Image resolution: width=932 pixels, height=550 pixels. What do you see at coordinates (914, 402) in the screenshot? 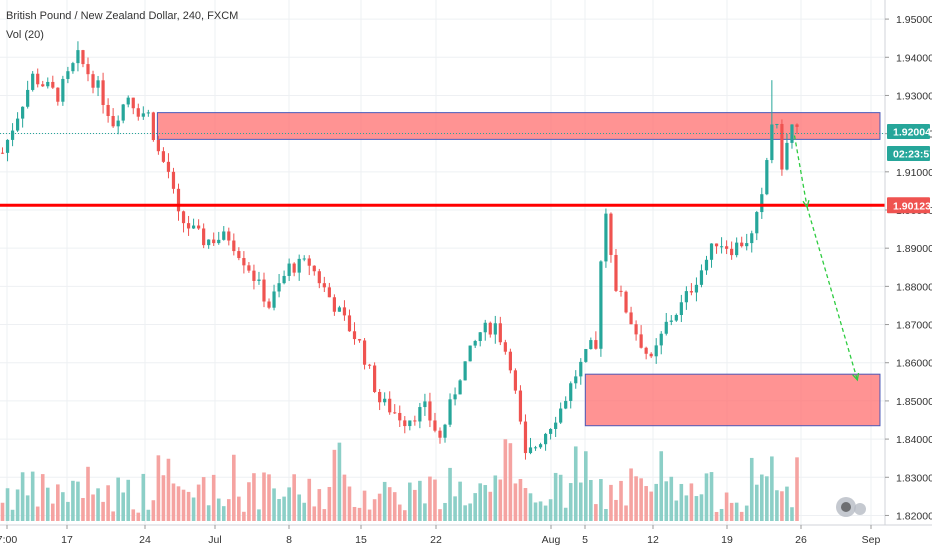
I see `y-tick-label: 1.85000` at bounding box center [914, 402].